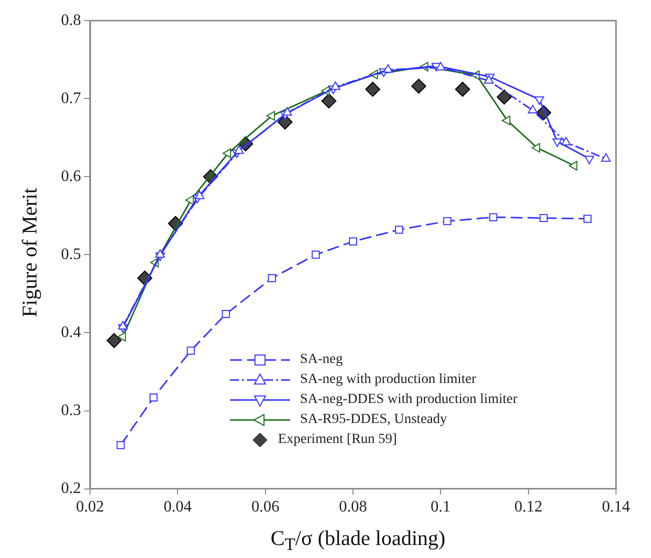  I want to click on y-axis-title: Figure of Merit, so click(30, 253).